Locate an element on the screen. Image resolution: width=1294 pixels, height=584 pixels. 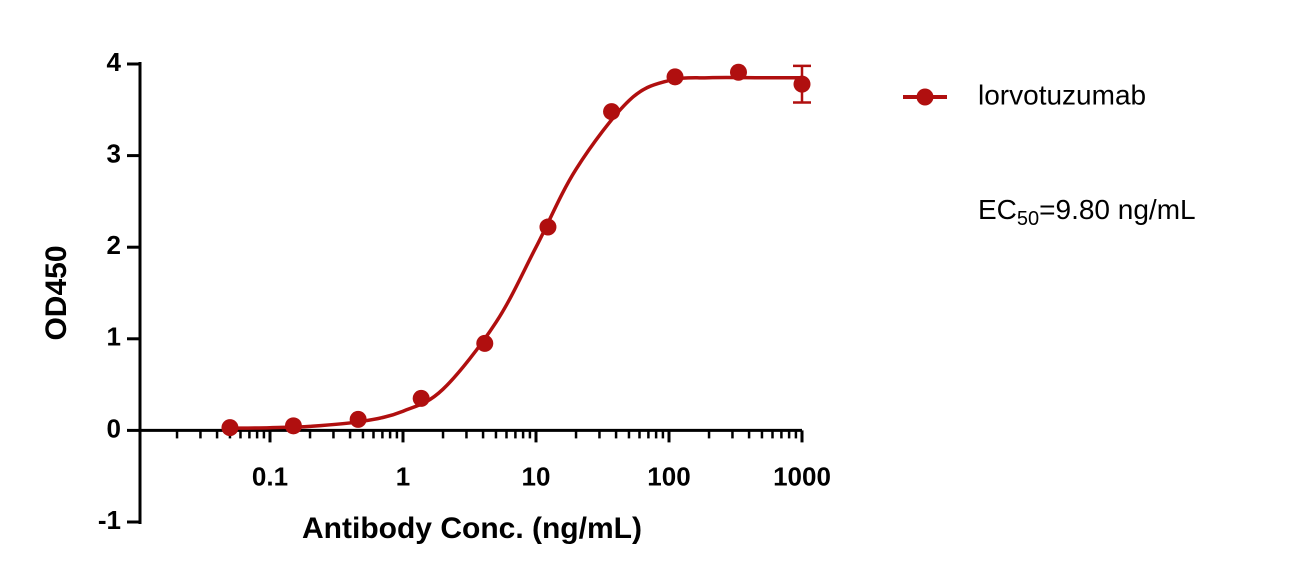
legend-label: lorvotuzumab is located at coordinates (1062, 94).